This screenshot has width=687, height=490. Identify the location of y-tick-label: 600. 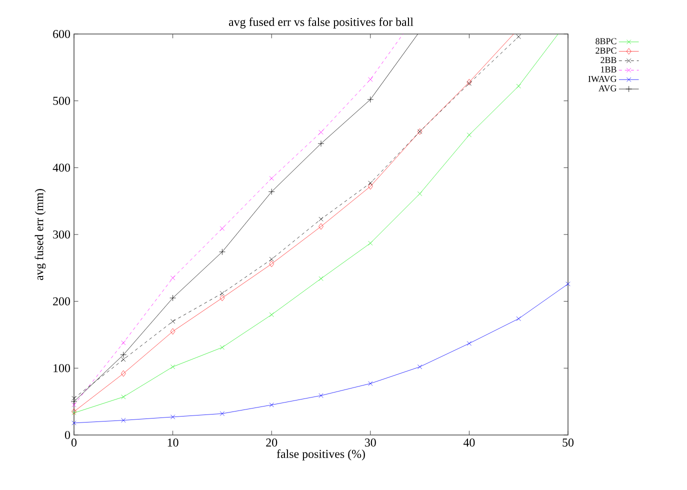
(61, 34).